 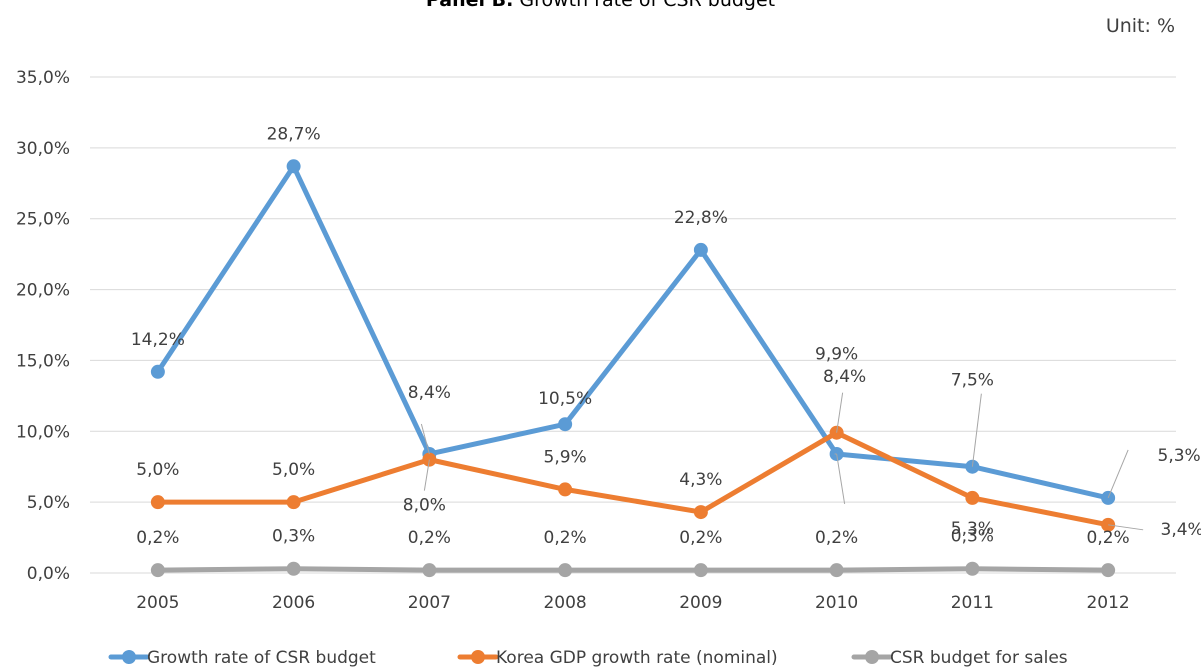 I want to click on data-label: 14,2%, so click(x=158, y=340).